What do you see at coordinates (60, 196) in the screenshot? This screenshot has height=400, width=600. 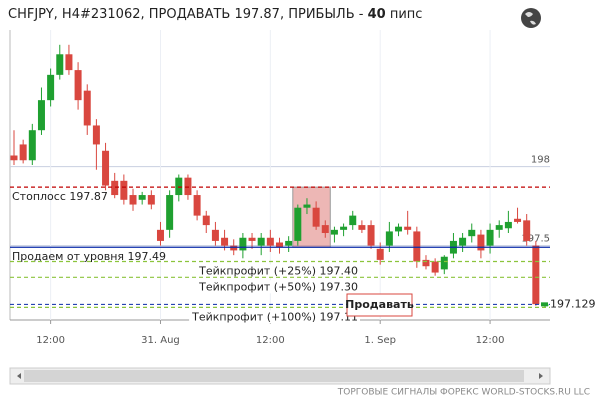 I see `level-label: Стоплосс 197.87` at bounding box center [60, 196].